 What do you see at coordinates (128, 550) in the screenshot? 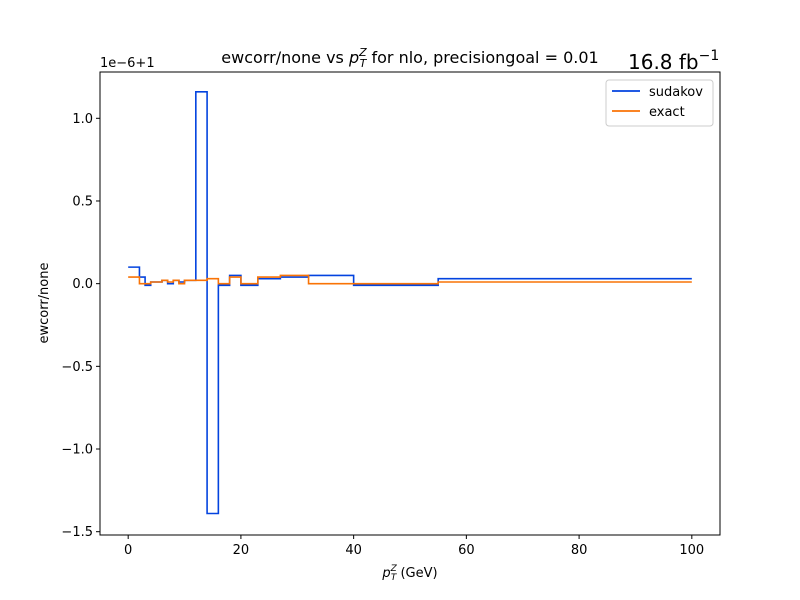
I see `x-tick-label: 0` at bounding box center [128, 550].